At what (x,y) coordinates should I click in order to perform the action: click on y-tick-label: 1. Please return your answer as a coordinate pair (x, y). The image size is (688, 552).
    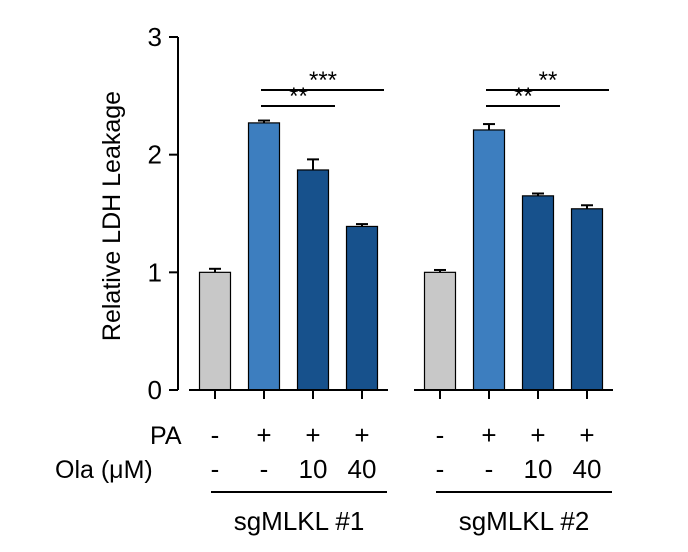
    Looking at the image, I should click on (155, 272).